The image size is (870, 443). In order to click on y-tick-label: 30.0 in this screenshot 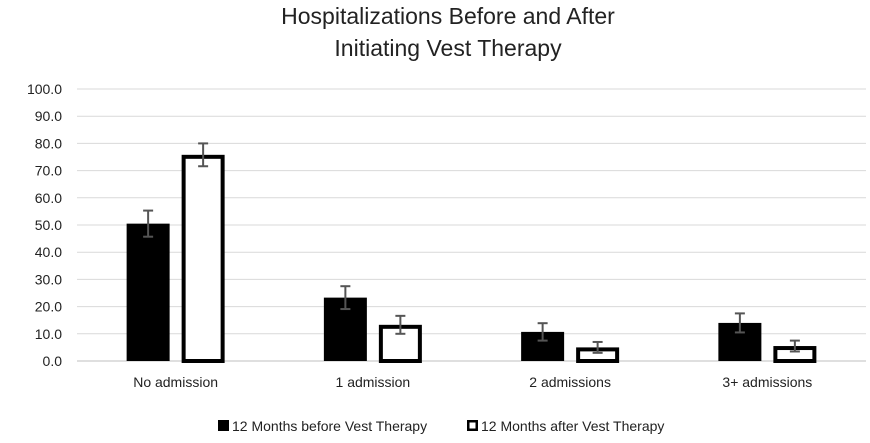, I will do `click(48, 279)`.